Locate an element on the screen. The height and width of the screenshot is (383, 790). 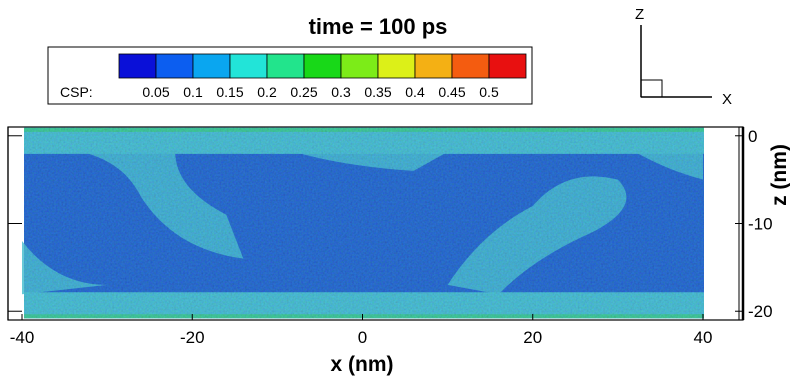
z-tick-label: 0 is located at coordinates (752, 136).